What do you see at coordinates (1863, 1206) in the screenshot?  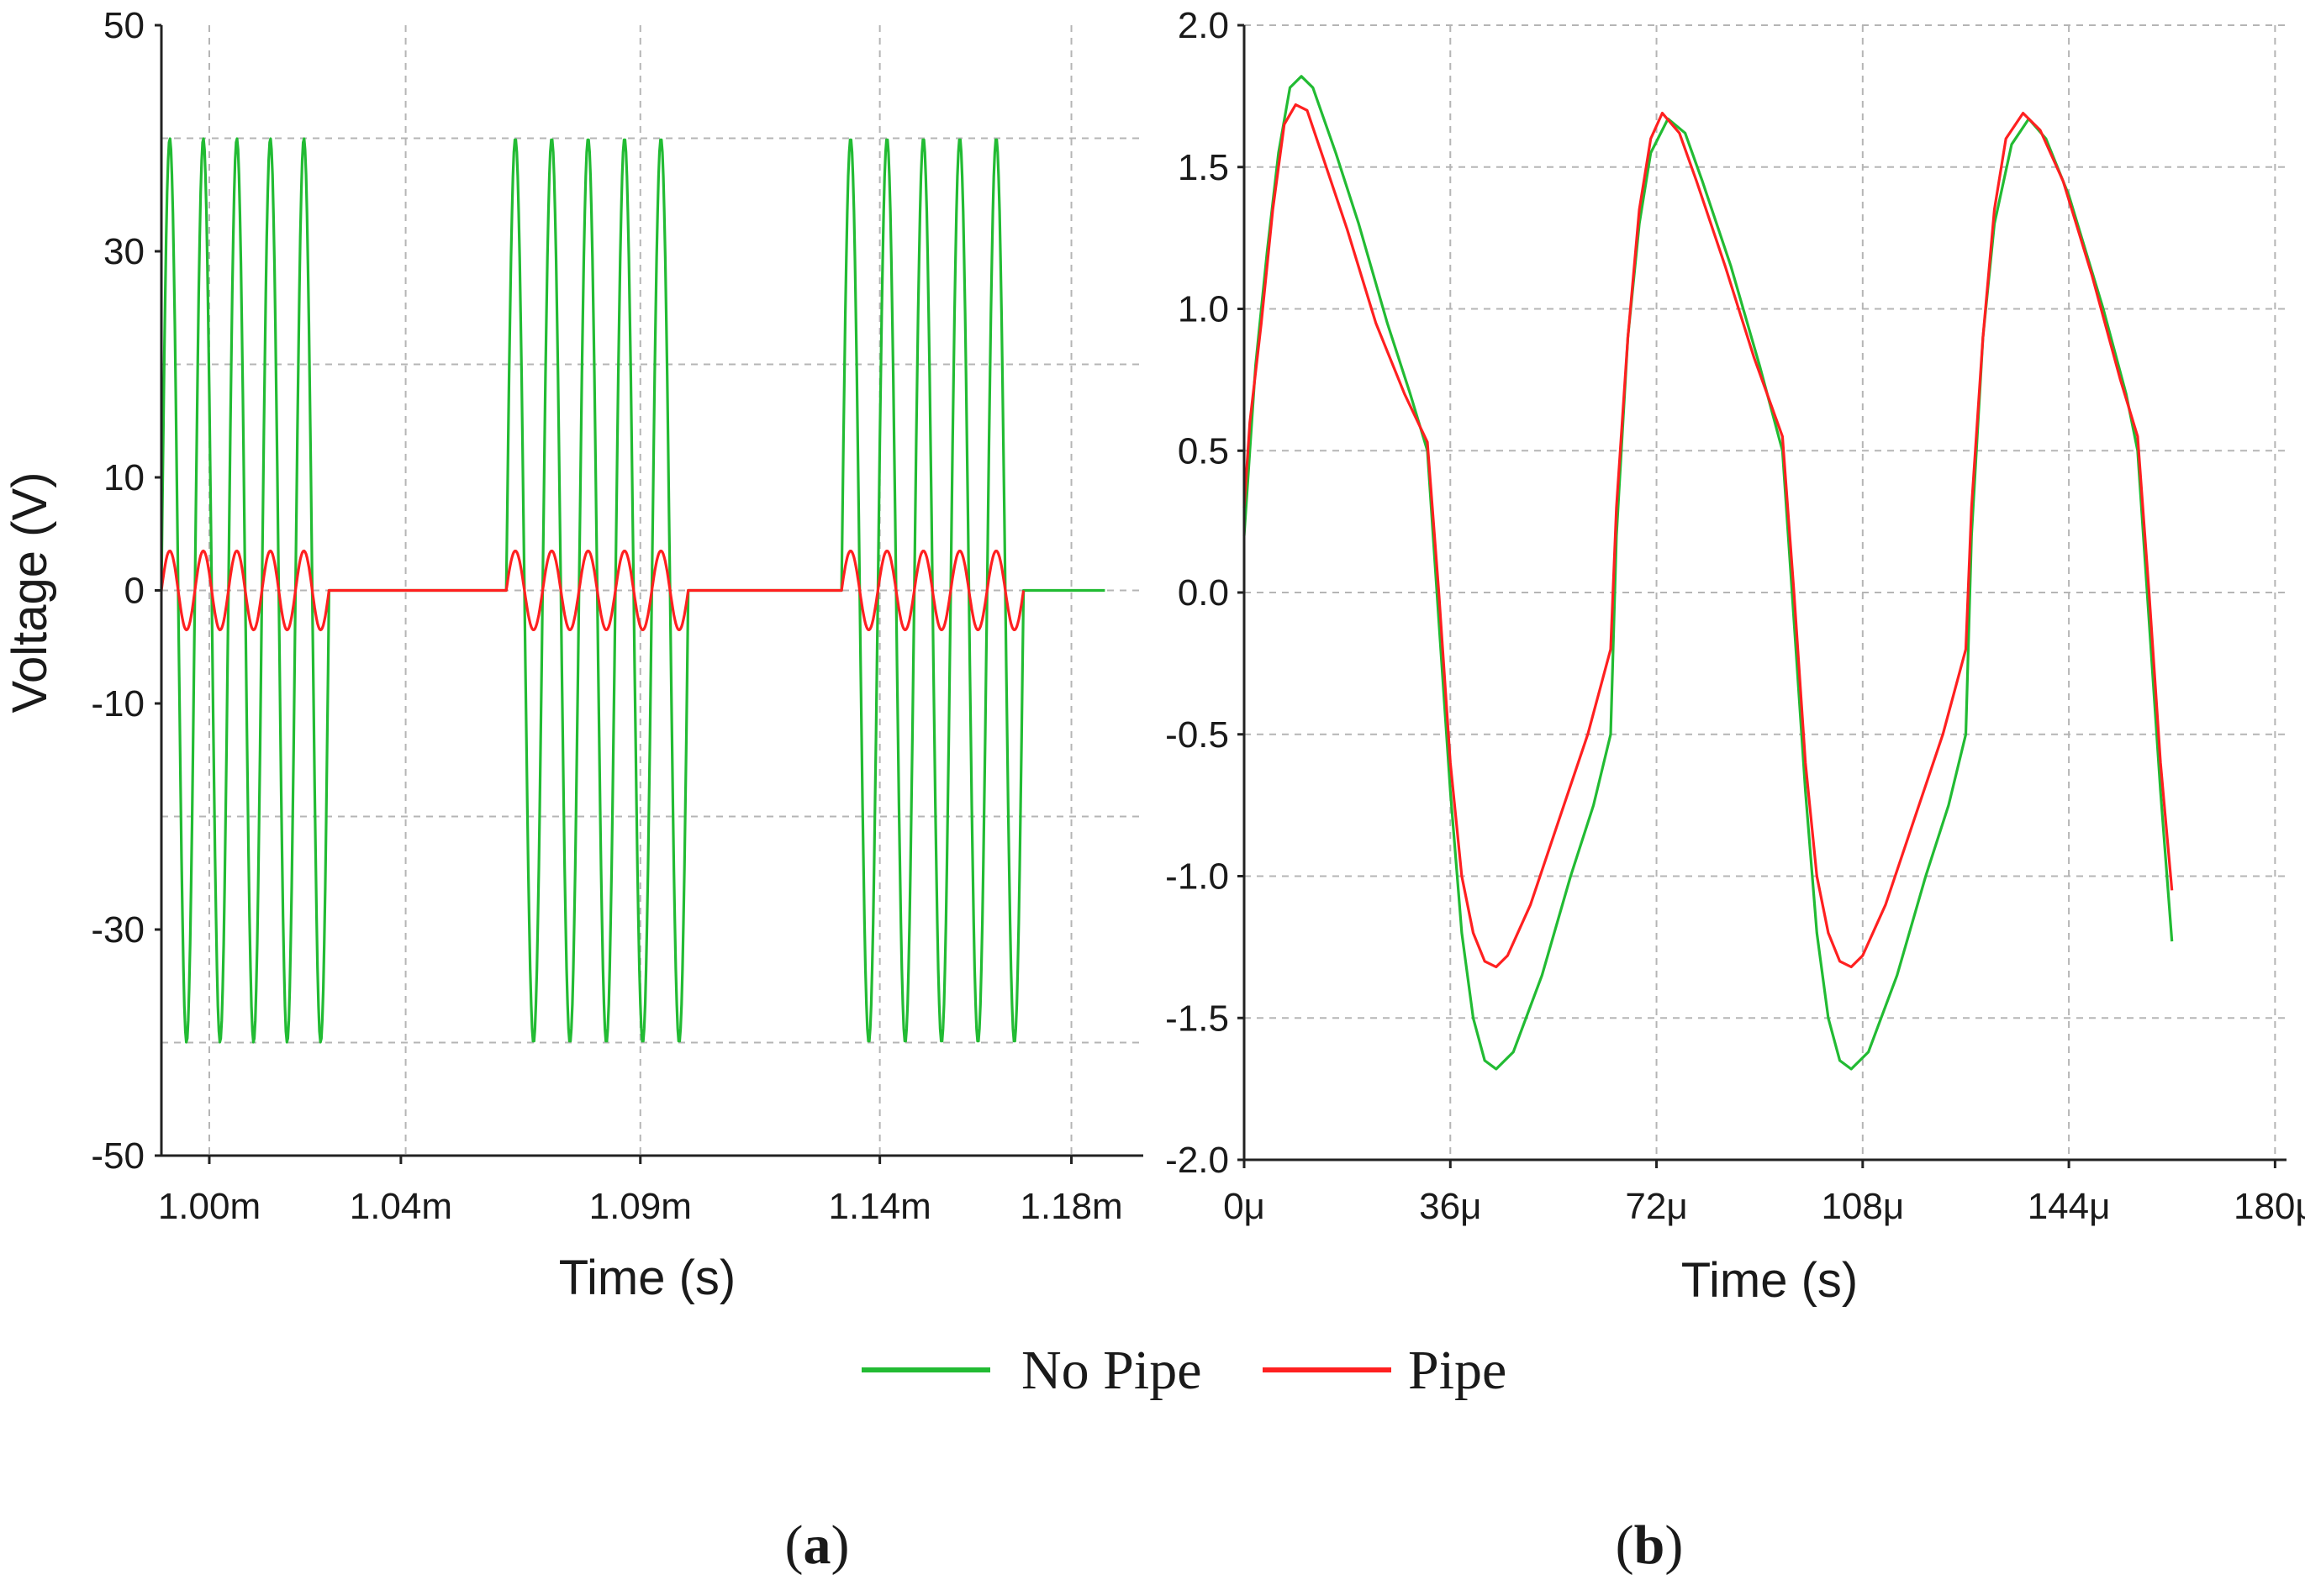 I see `panel-b-xtick-label: 108μ` at bounding box center [1863, 1206].